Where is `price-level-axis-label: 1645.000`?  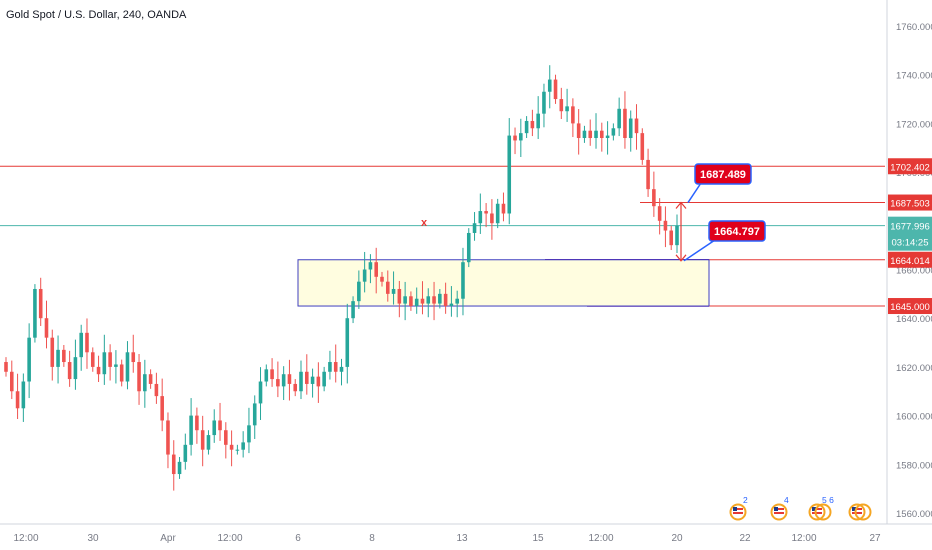
price-level-axis-label: 1645.000 is located at coordinates (910, 306).